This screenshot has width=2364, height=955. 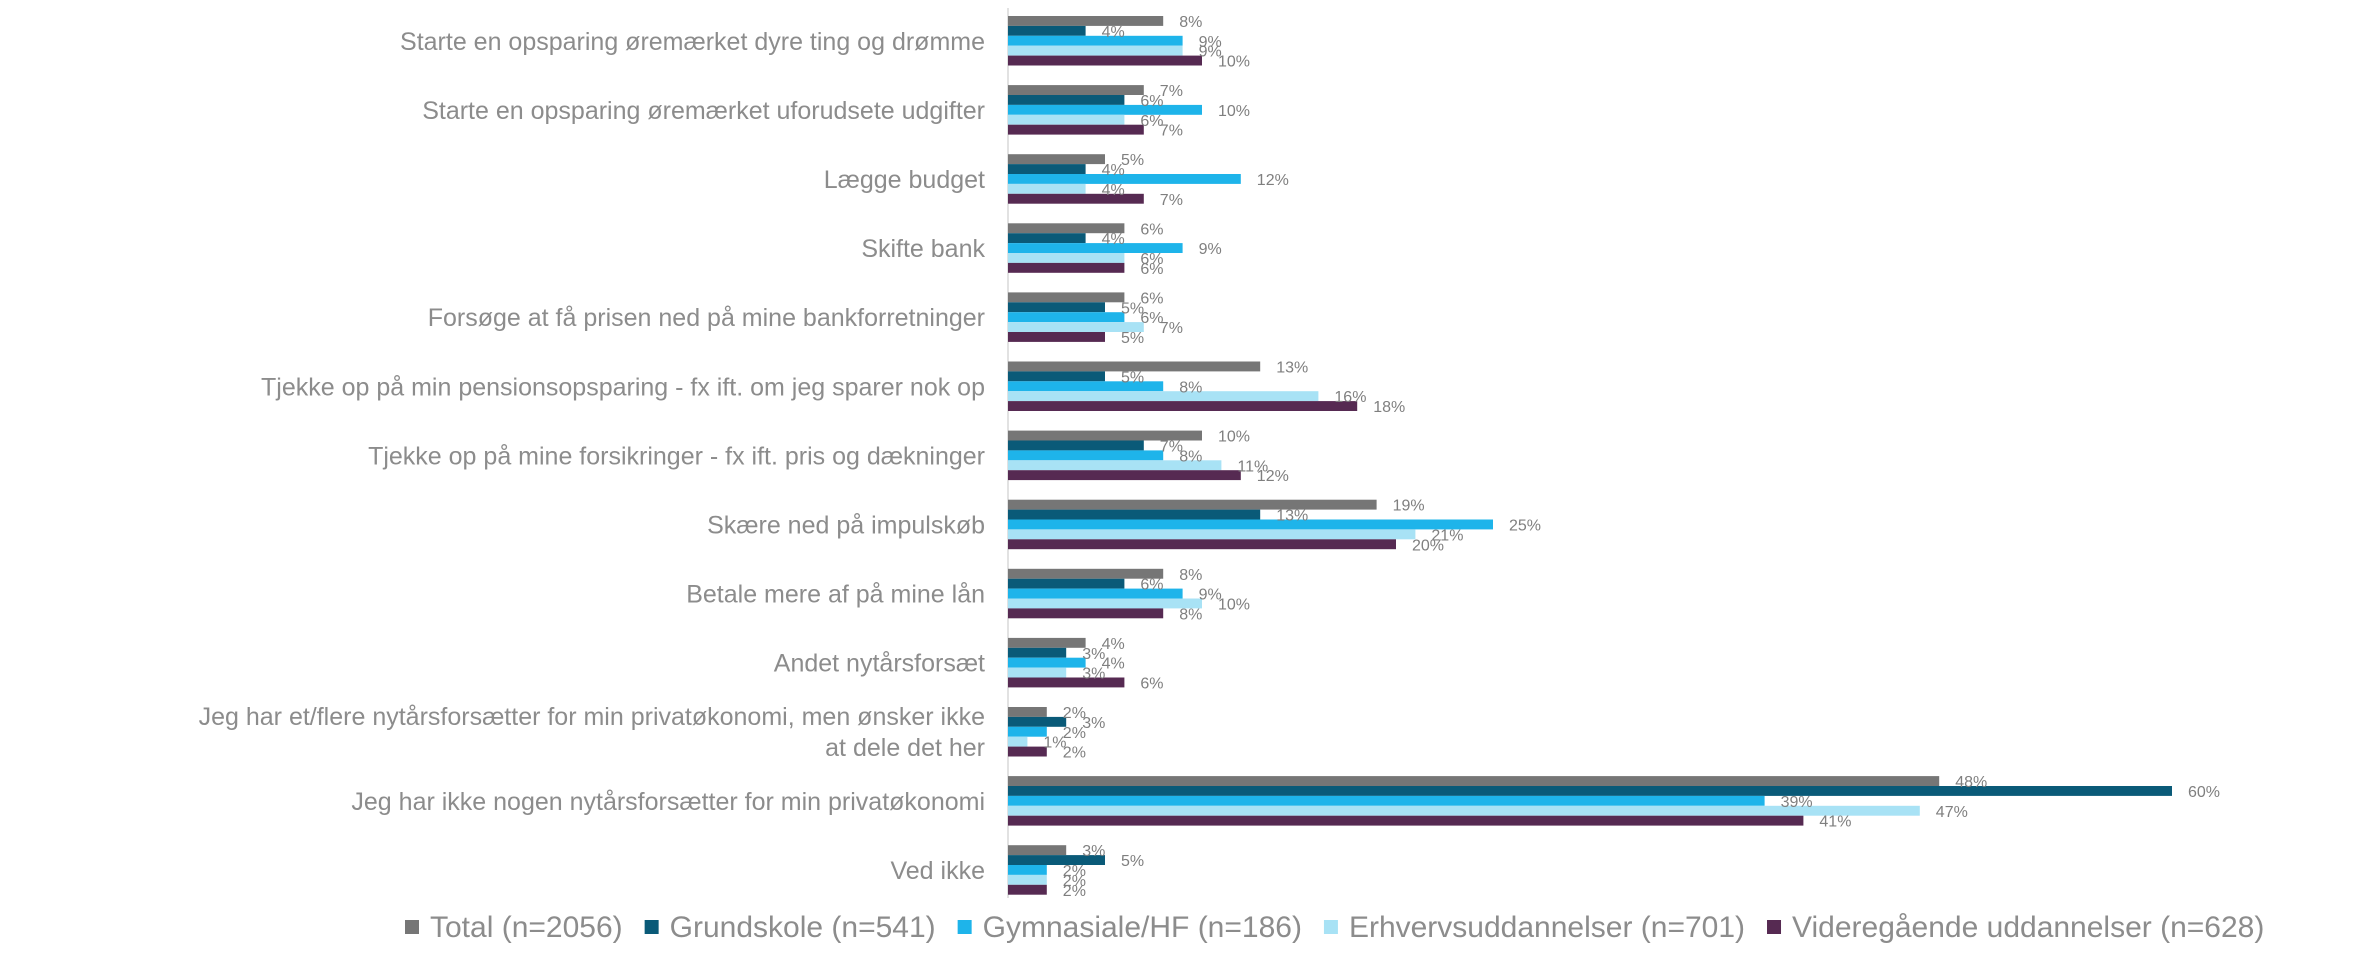 What do you see at coordinates (904, 180) in the screenshot?
I see `category-label: Lægge budget` at bounding box center [904, 180].